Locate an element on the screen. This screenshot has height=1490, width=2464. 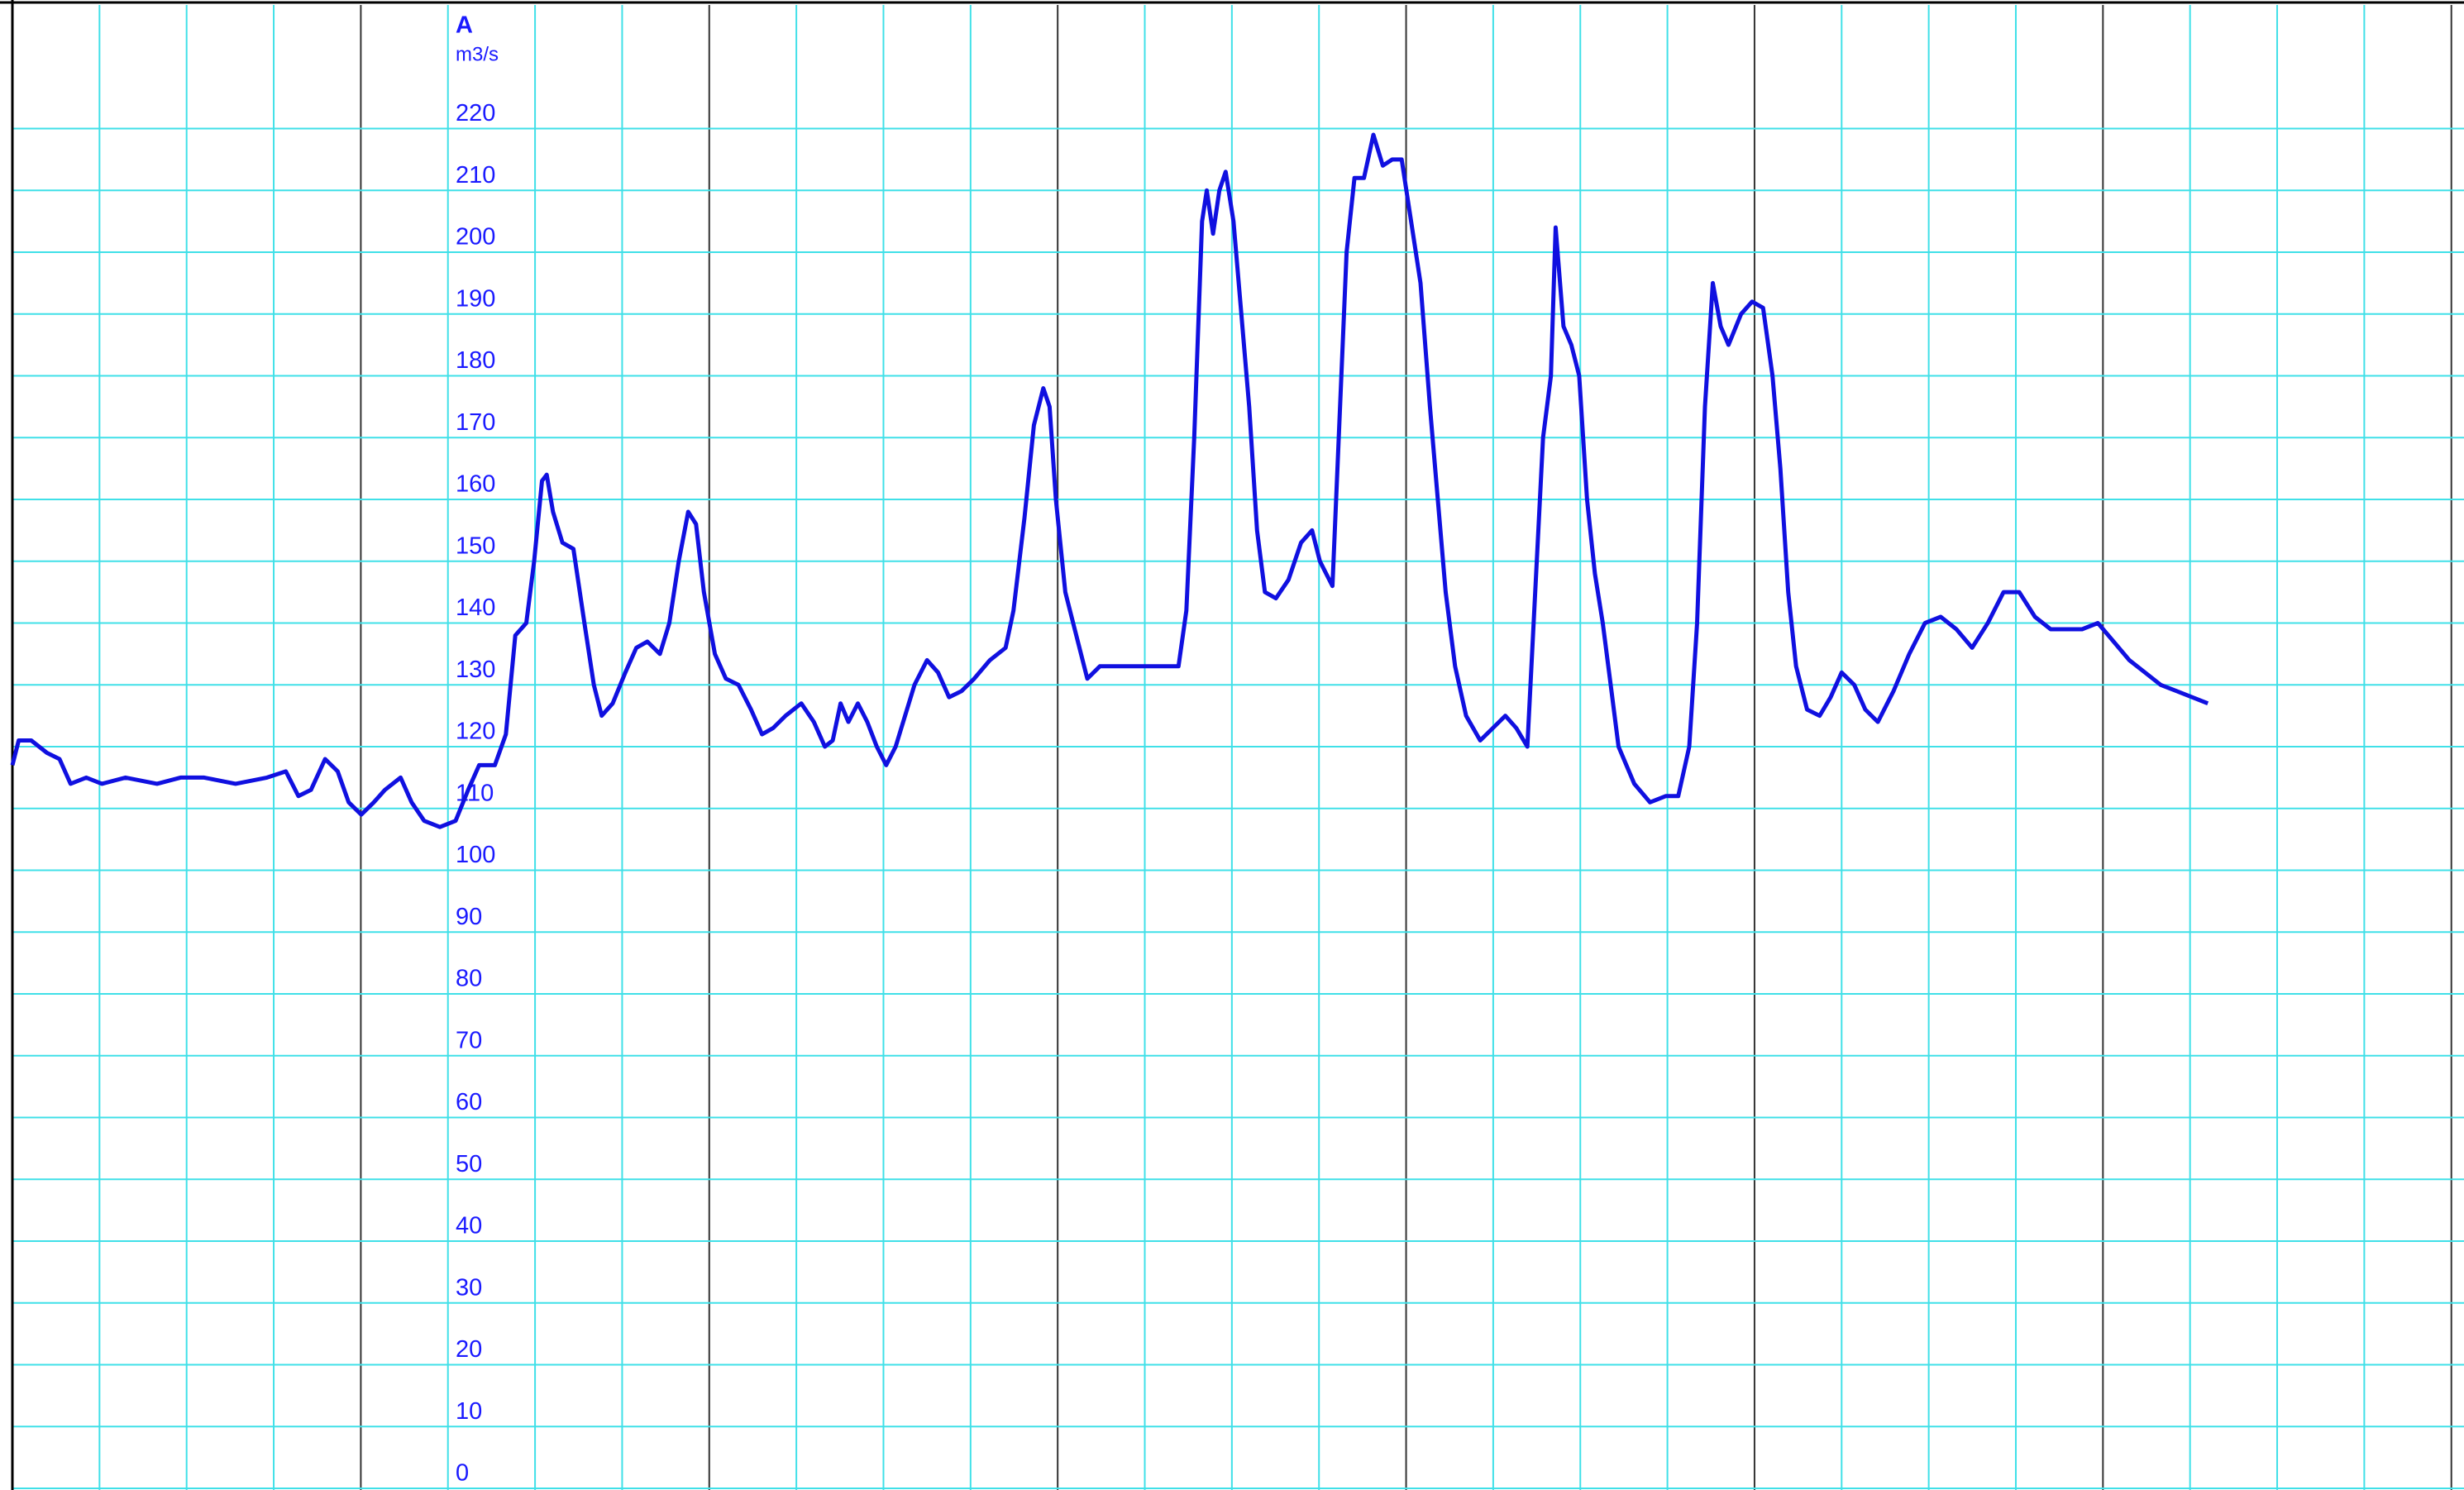
y-tick-label: 40 is located at coordinates (469, 1226).